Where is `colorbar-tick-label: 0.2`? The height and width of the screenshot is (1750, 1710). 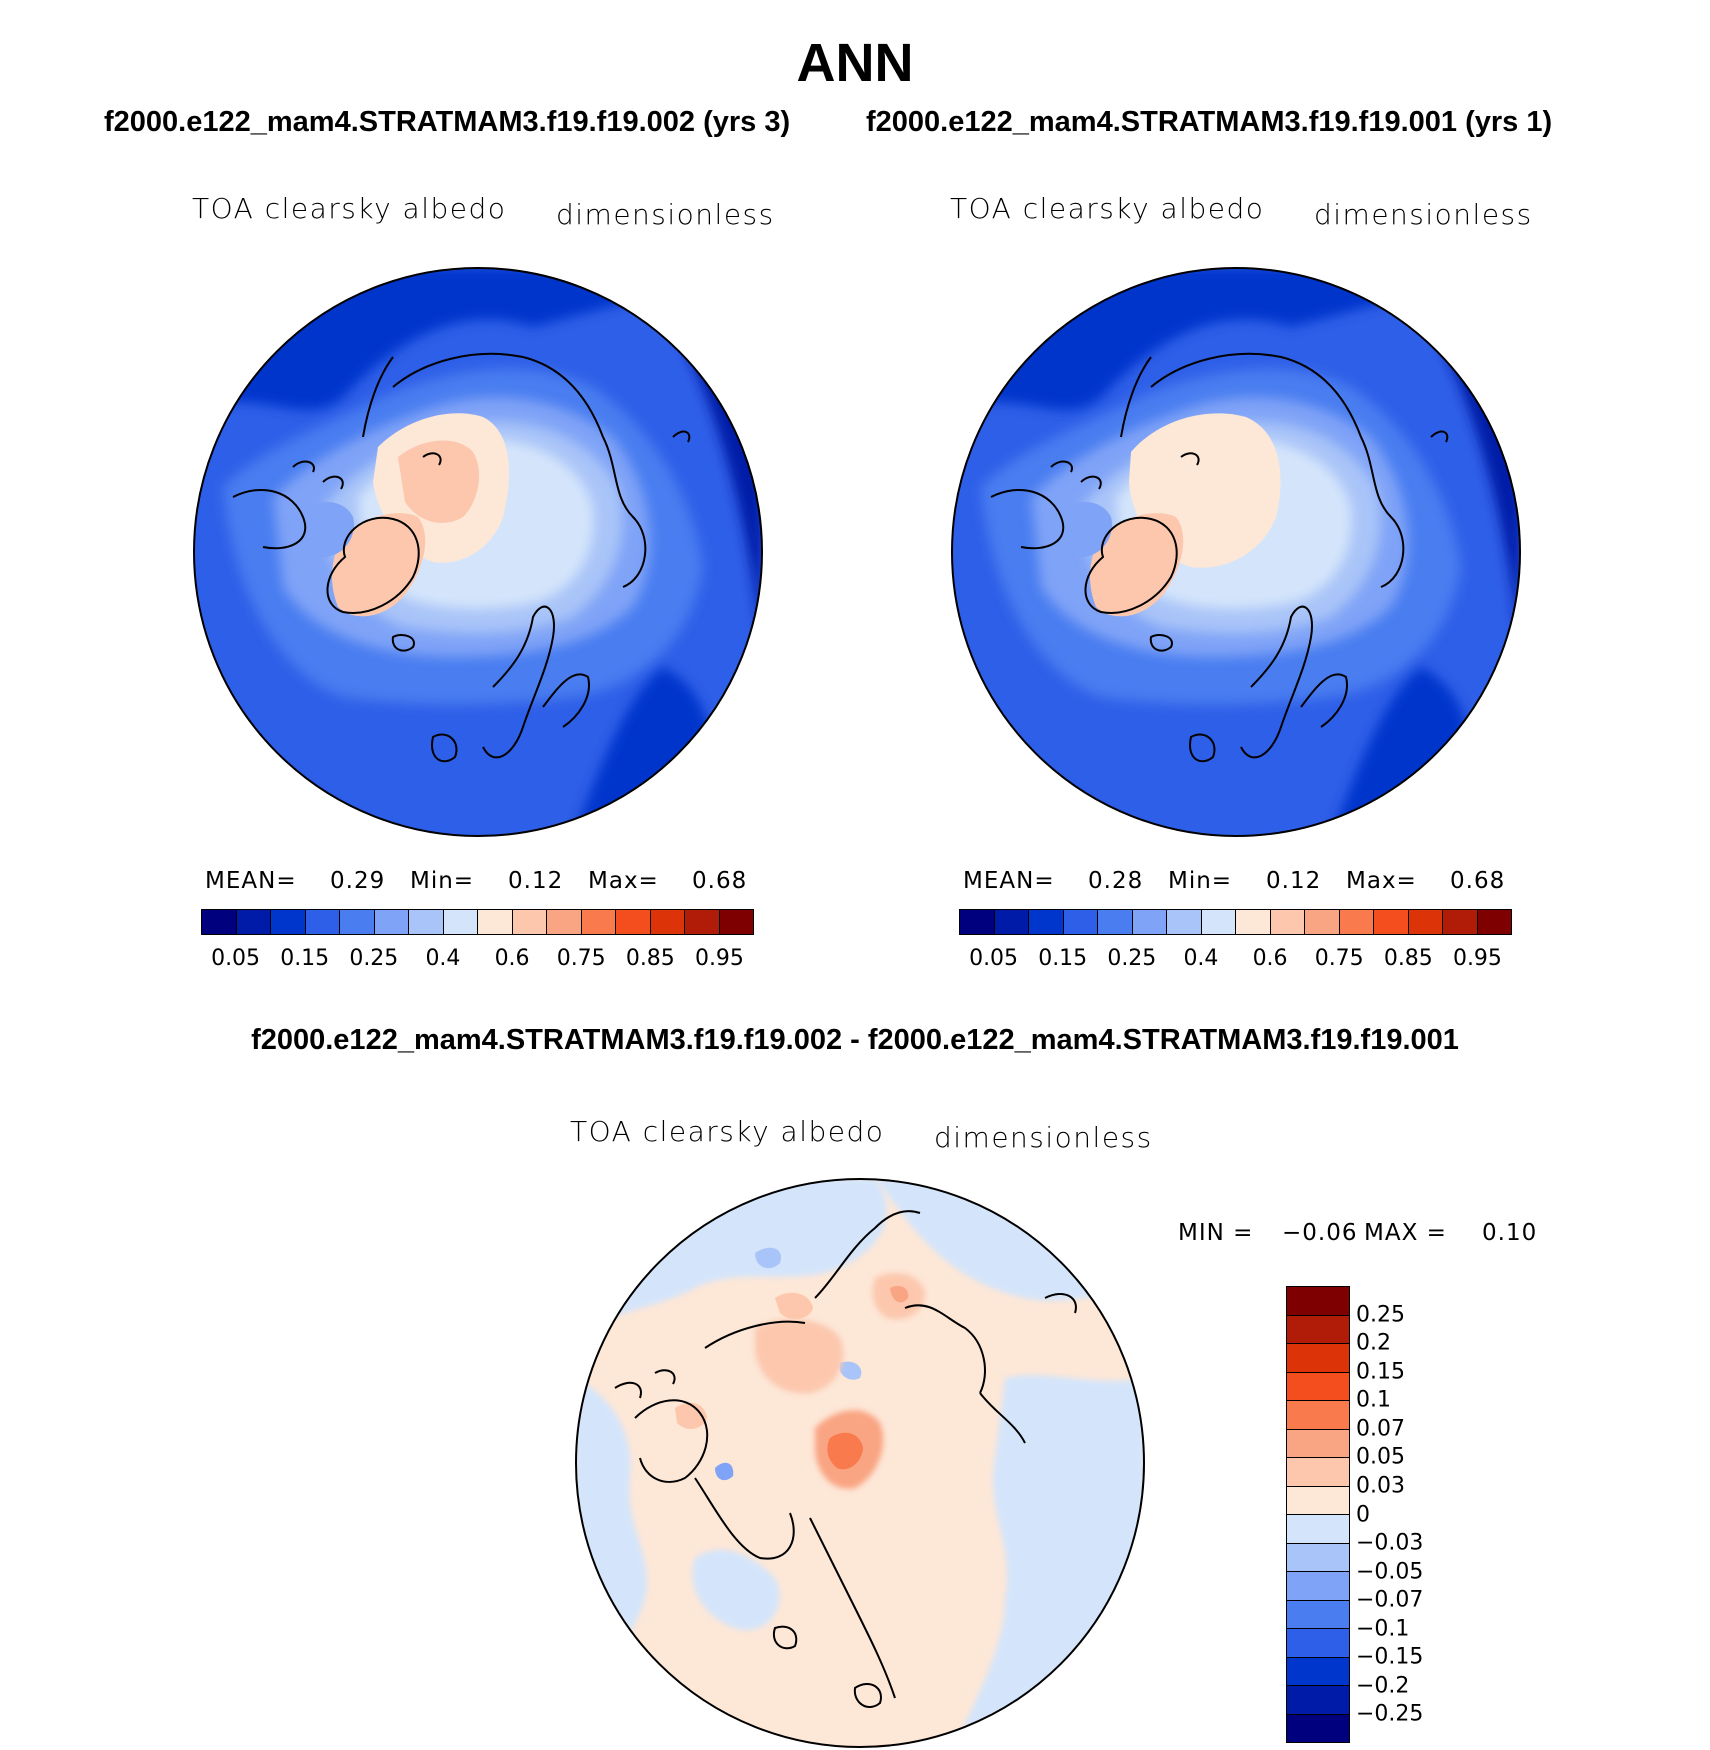
colorbar-tick-label: 0.2 is located at coordinates (1373, 1343).